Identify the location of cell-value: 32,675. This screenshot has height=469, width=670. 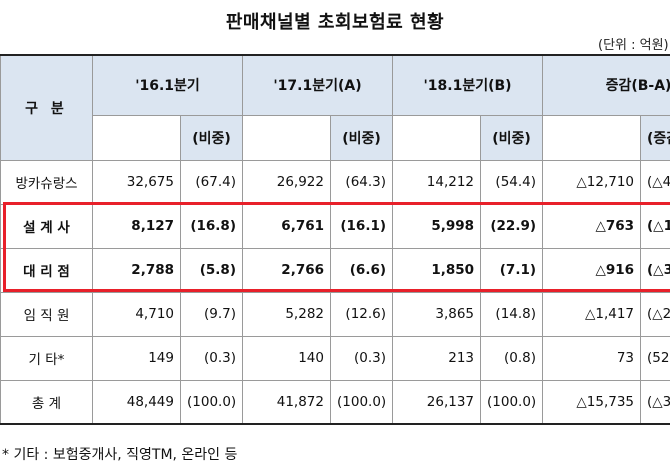
(136, 182).